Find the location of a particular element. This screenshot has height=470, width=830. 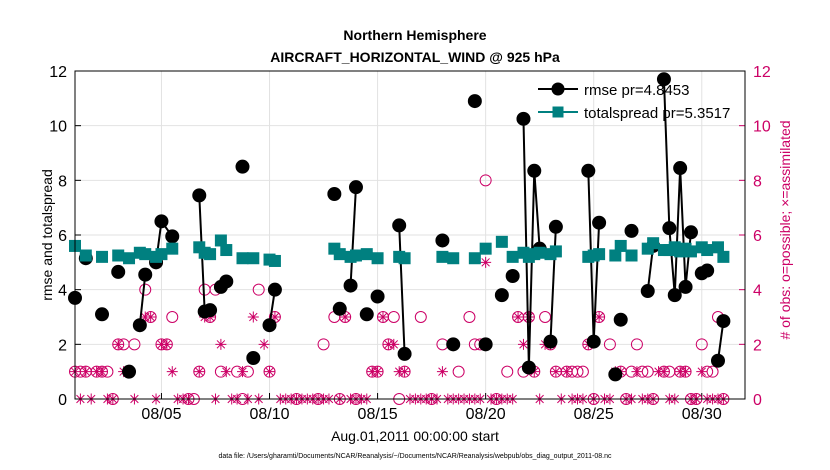

y2-tick-label: 10 is located at coordinates (762, 127).